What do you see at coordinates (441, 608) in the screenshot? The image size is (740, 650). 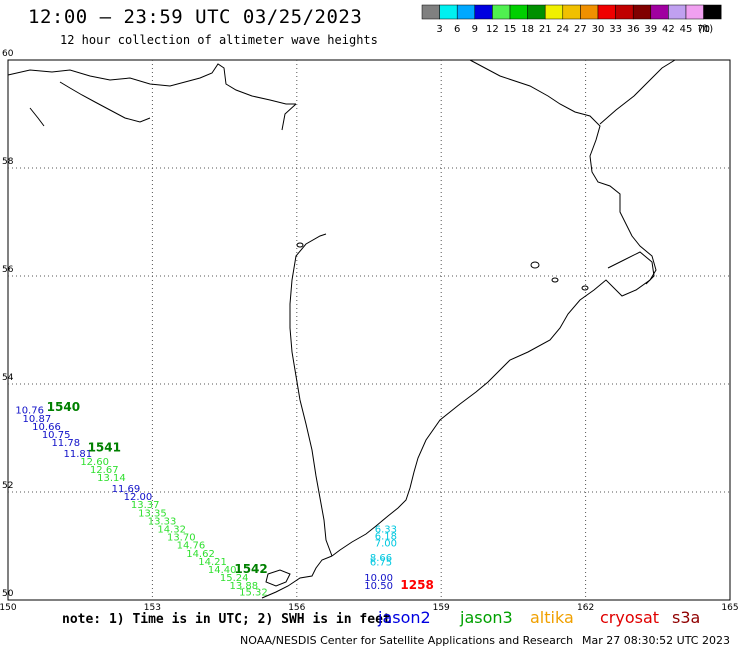 I see `x-tick-label: 159` at bounding box center [441, 608].